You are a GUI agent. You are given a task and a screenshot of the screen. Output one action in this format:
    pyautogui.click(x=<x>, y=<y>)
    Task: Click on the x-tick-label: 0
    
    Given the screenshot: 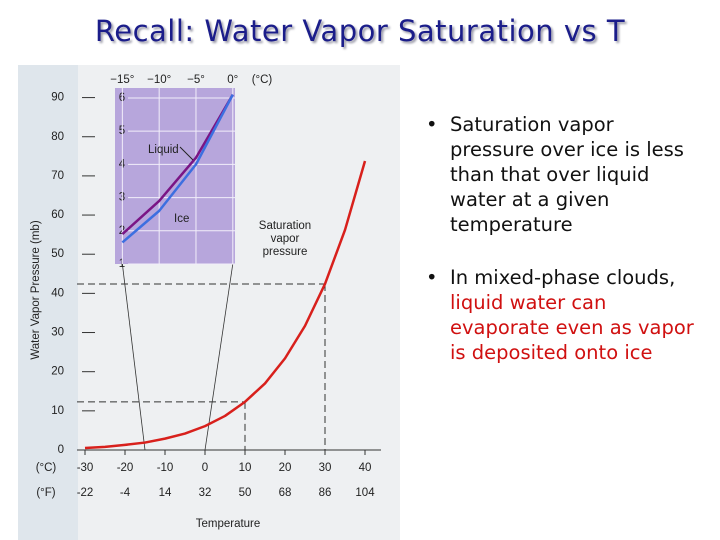 What is the action you would take?
    pyautogui.click(x=205, y=468)
    